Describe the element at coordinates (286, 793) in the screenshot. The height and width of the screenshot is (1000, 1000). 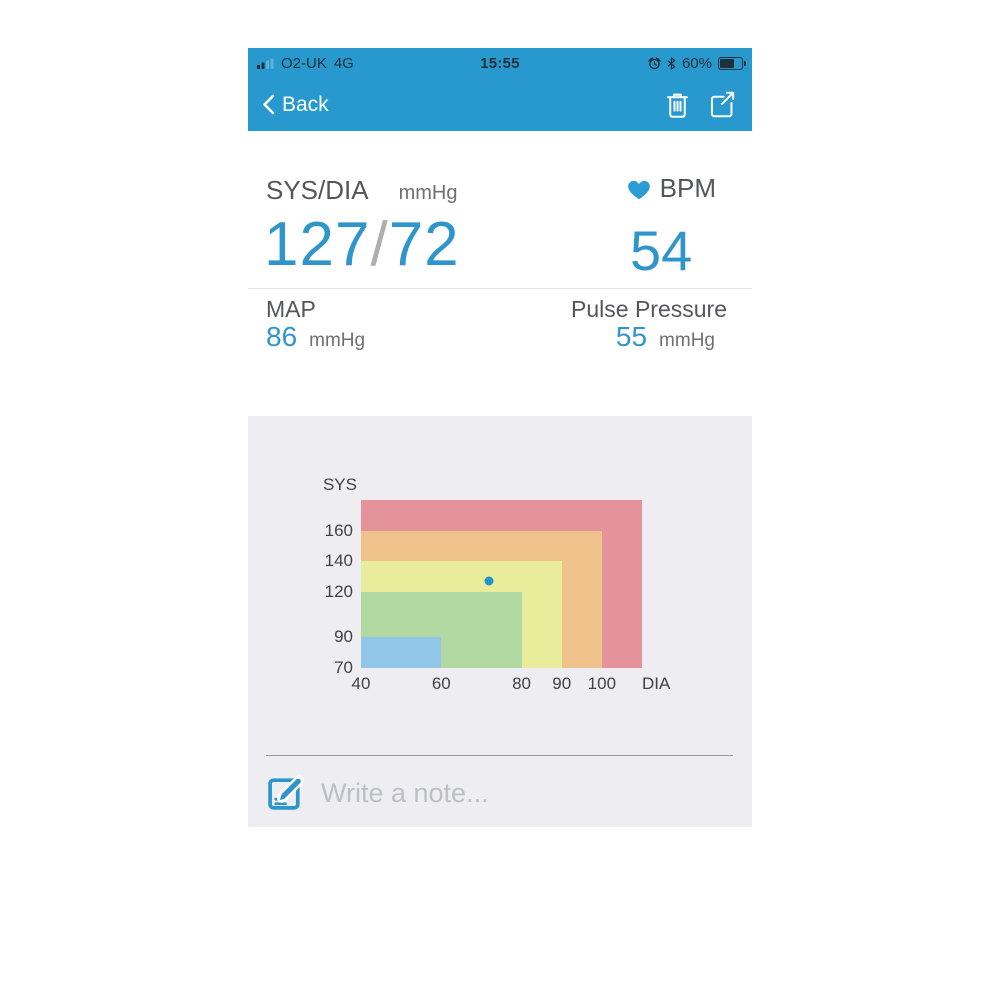
I see `note-edit-icon` at that location.